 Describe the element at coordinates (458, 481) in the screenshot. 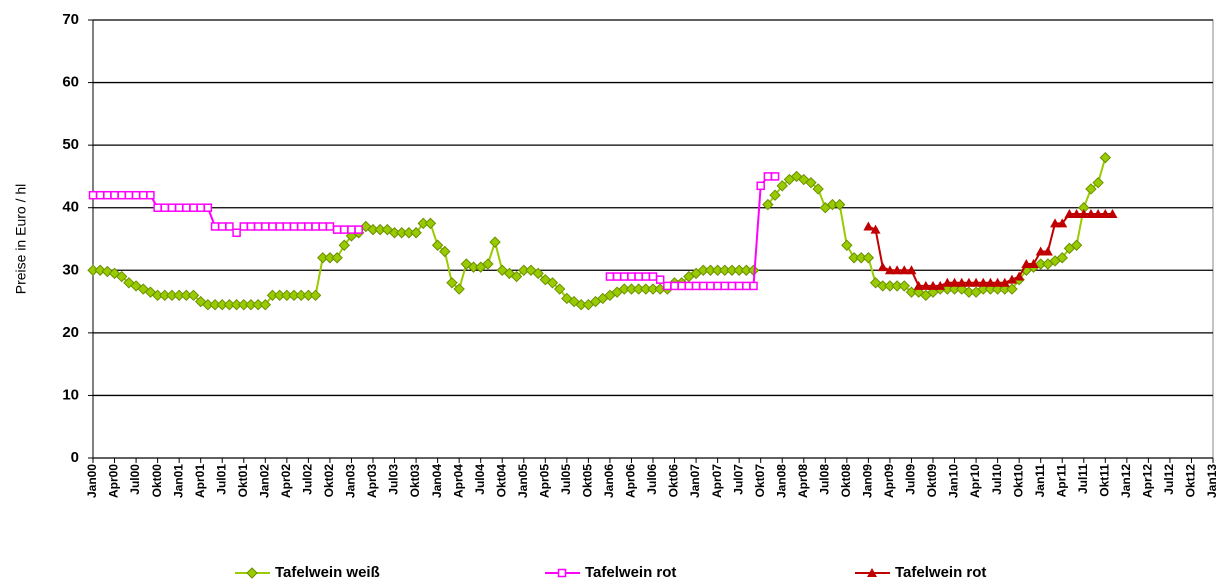

I see `x-tick-label: Apr04` at that location.